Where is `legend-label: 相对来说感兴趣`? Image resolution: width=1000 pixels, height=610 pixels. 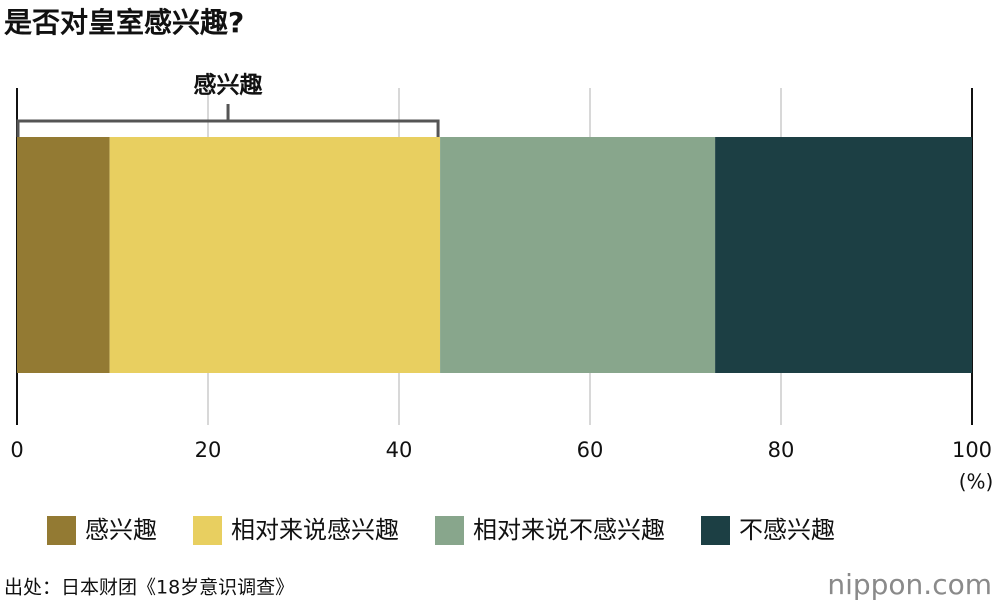
legend-label: 相对来说感兴趣 is located at coordinates (315, 530).